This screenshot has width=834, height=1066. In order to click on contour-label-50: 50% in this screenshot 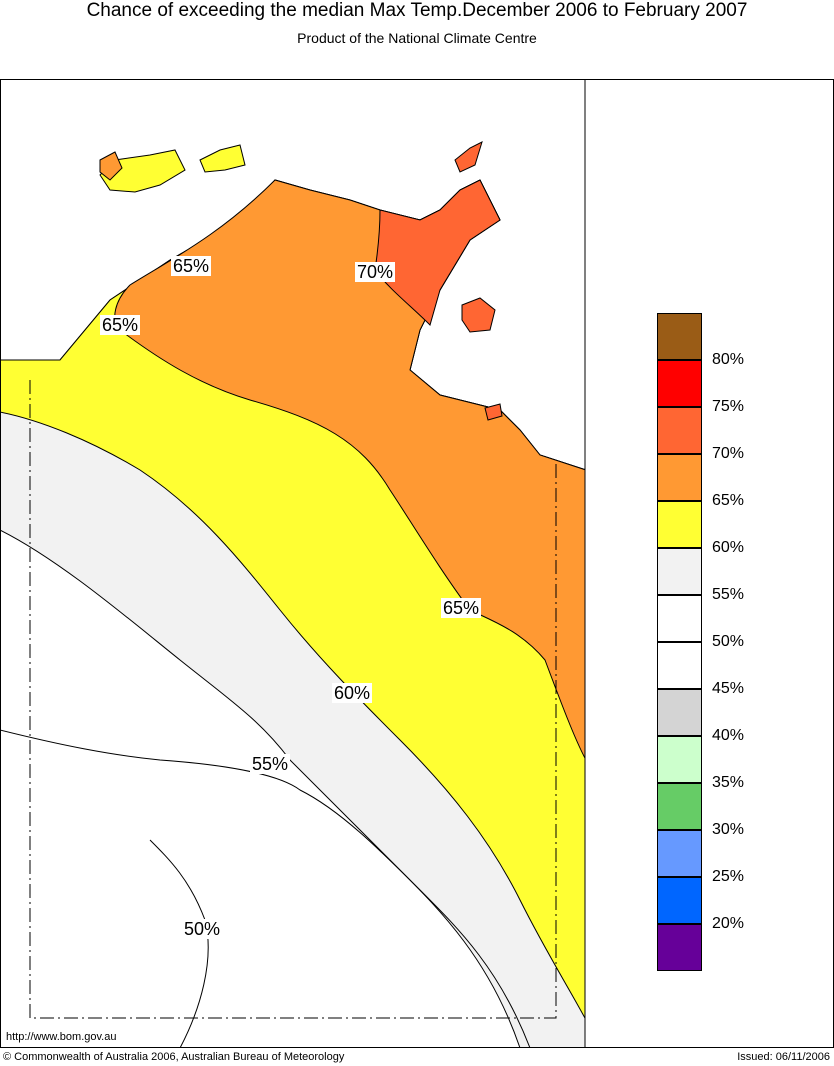, I will do `click(202, 929)`.